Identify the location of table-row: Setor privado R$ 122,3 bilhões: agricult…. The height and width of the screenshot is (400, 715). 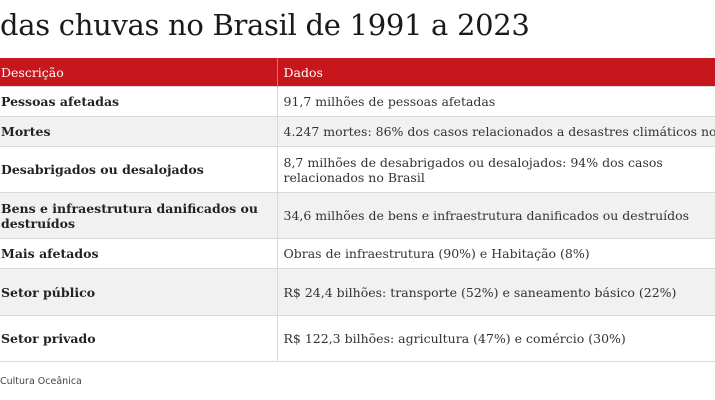
(357, 338).